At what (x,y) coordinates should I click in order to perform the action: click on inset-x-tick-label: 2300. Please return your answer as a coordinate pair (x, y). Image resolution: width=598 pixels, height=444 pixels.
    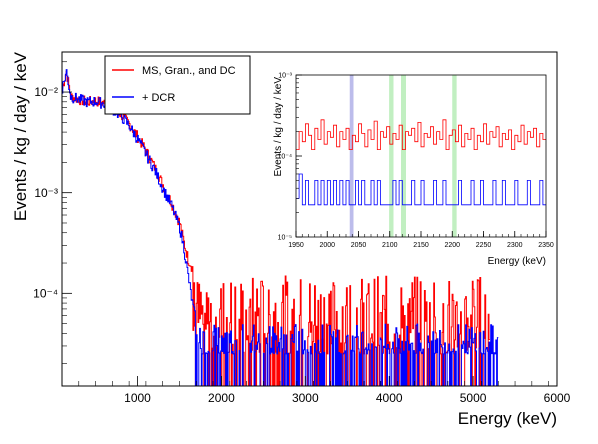
    Looking at the image, I should click on (515, 245).